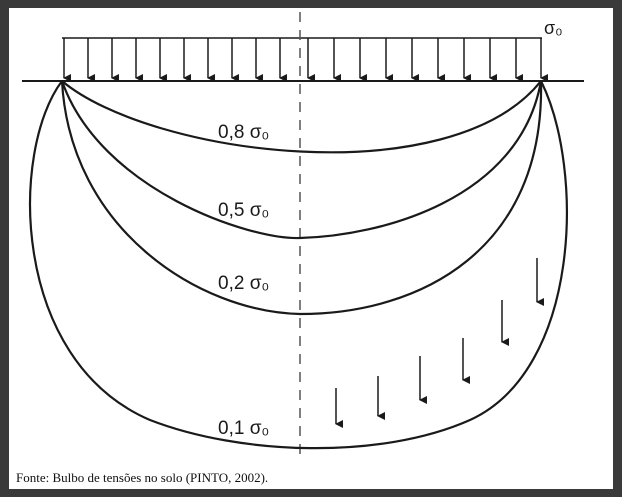 This screenshot has height=497, width=622. What do you see at coordinates (244, 428) in the screenshot?
I see `isobar-label-0-1: 0,1 σ₀` at bounding box center [244, 428].